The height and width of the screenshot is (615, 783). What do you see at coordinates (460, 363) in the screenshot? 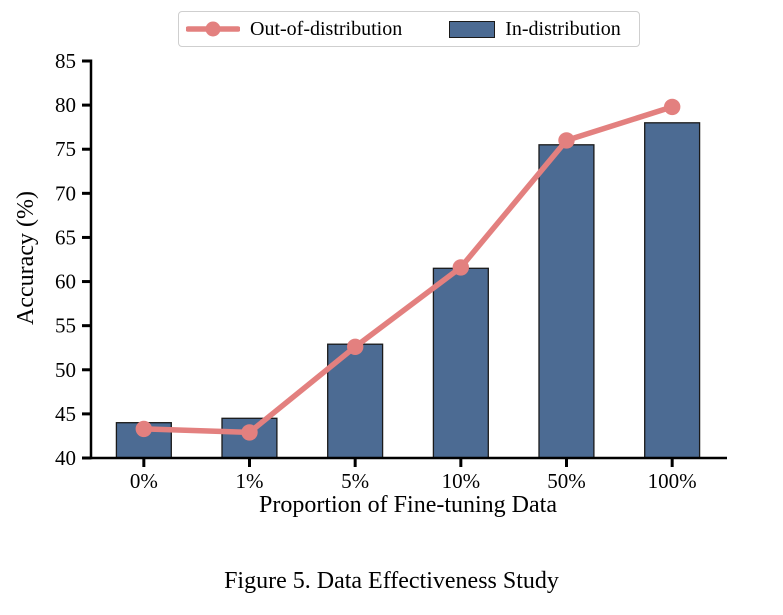
I see `bar-10%` at bounding box center [460, 363].